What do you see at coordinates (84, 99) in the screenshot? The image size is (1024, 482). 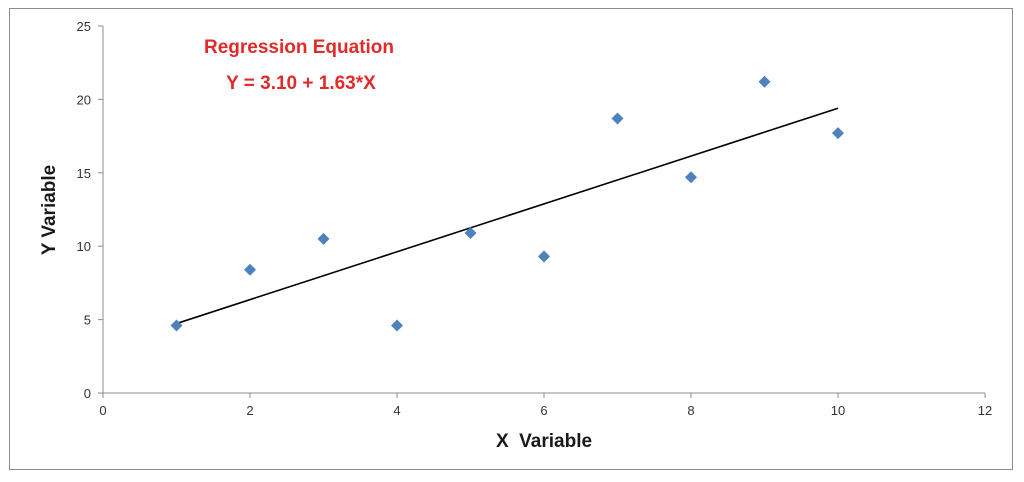 I see `y-tick-label: 20` at bounding box center [84, 99].